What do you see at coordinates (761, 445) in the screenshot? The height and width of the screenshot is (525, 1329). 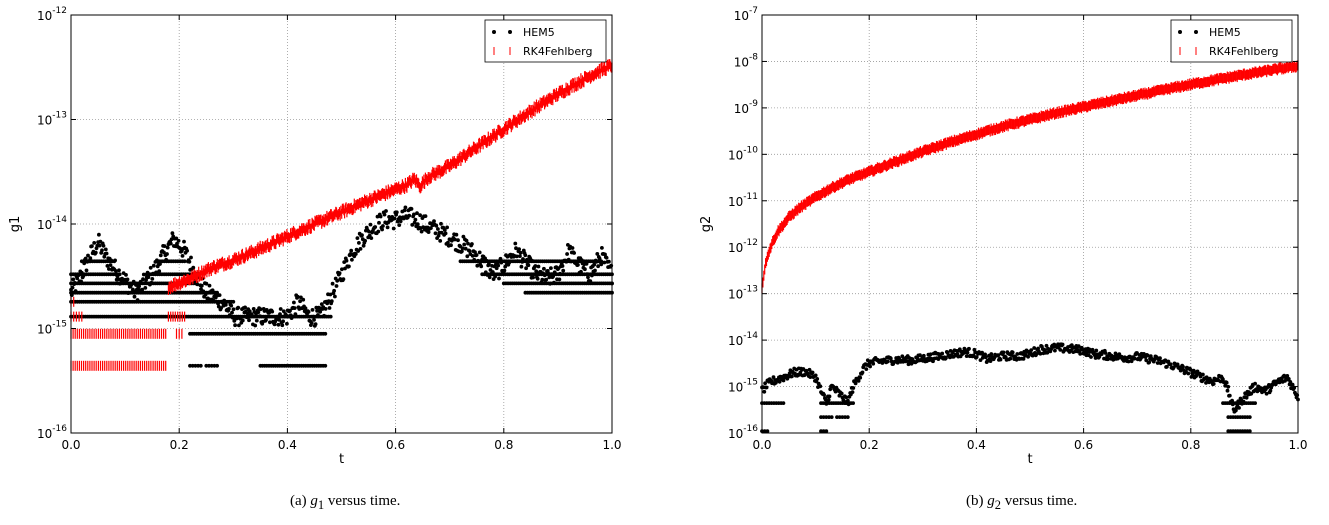 I see `x-tick-label: 0.0` at bounding box center [761, 445].